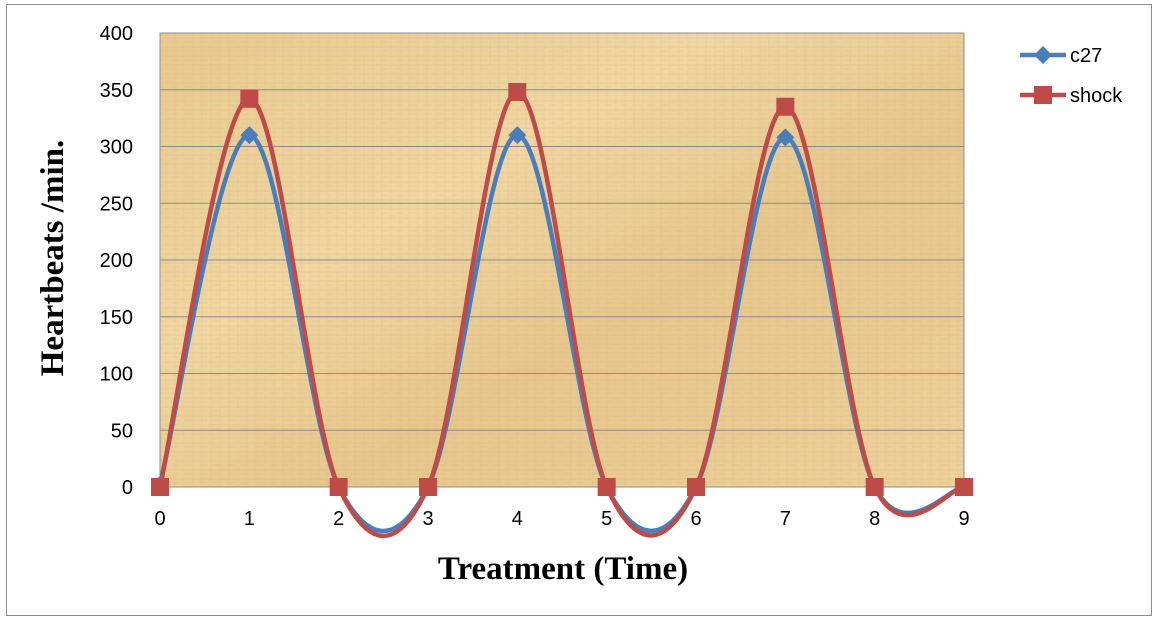  Describe the element at coordinates (695, 519) in the screenshot. I see `x-tick-label: 6` at that location.